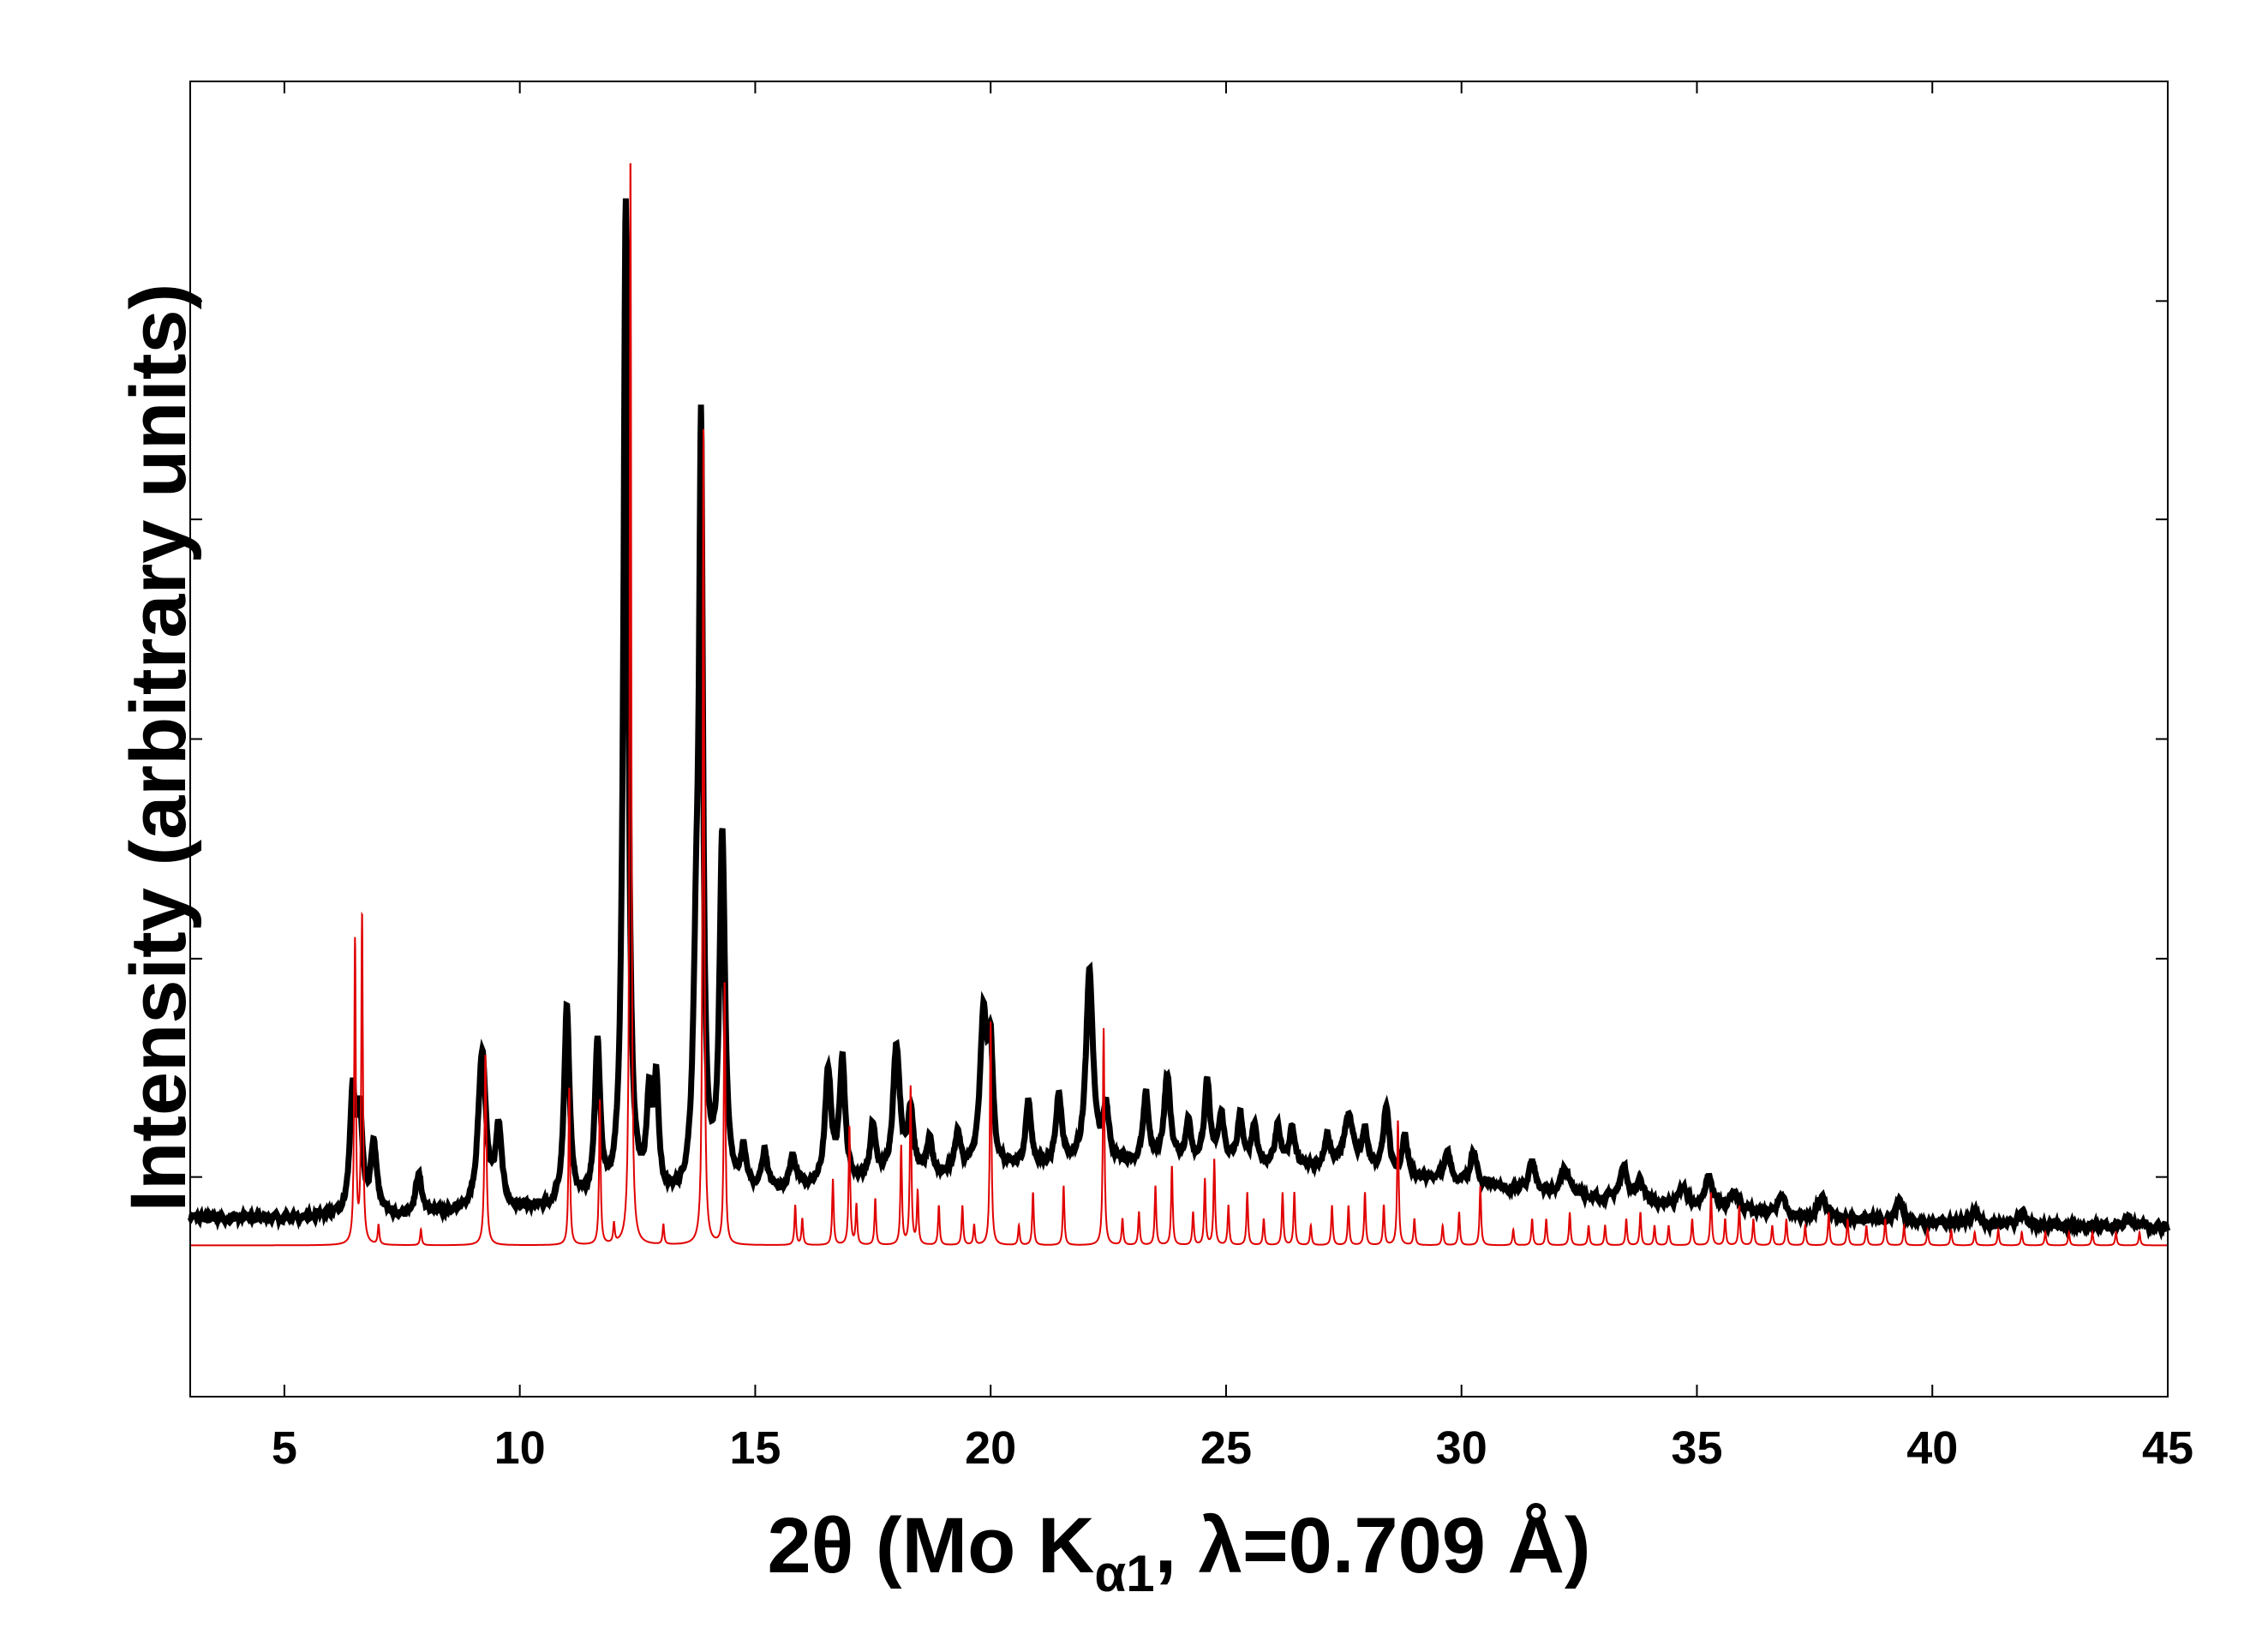  Describe the element at coordinates (755, 1448) in the screenshot. I see `x-tick-label: 15` at that location.